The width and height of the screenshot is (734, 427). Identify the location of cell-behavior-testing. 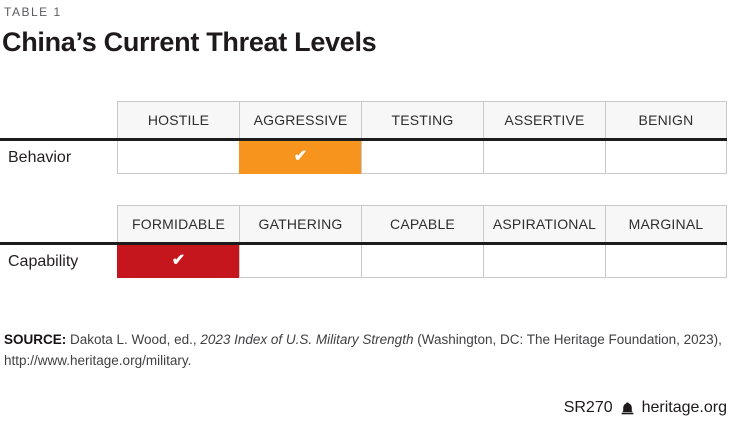
(422, 157).